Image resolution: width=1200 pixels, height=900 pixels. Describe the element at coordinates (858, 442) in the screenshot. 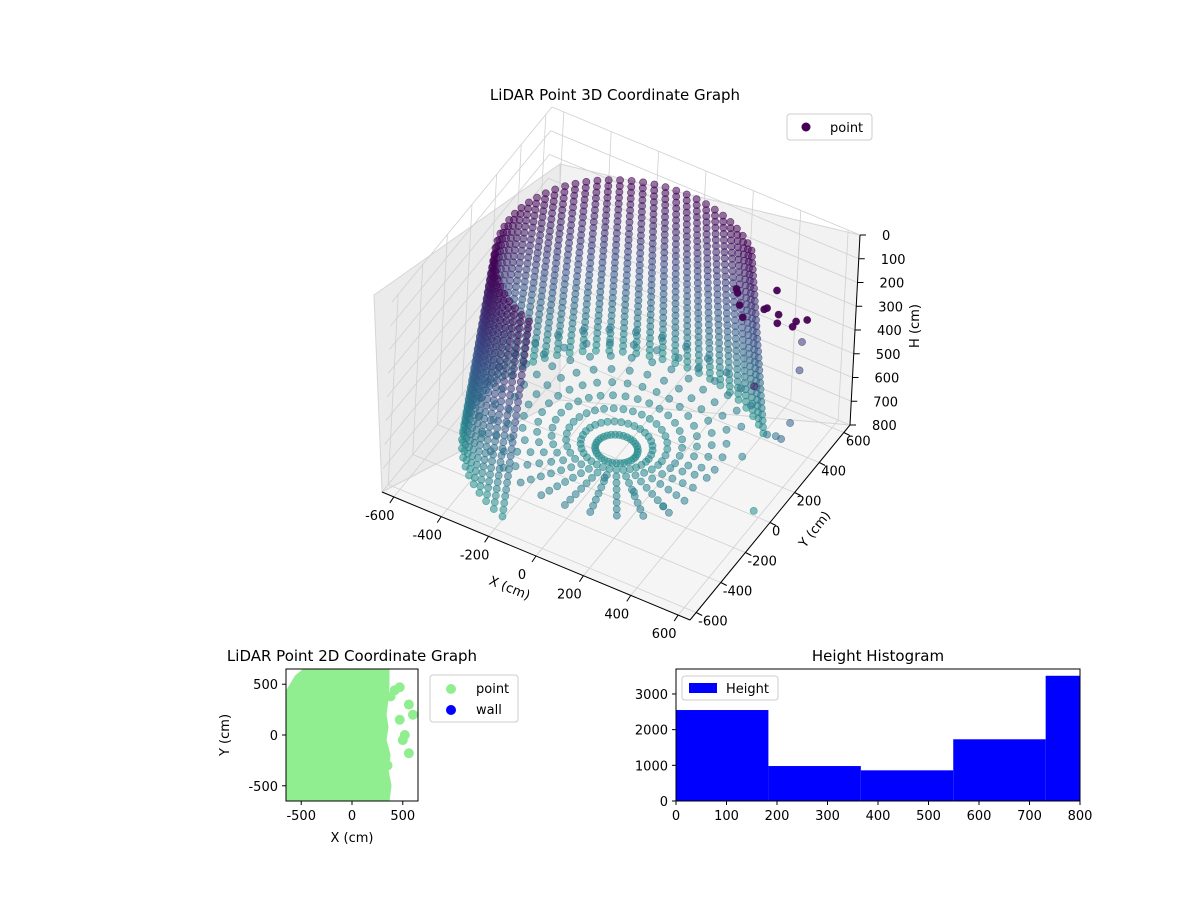

I see `chart-3d-y-tick-label: 600` at that location.